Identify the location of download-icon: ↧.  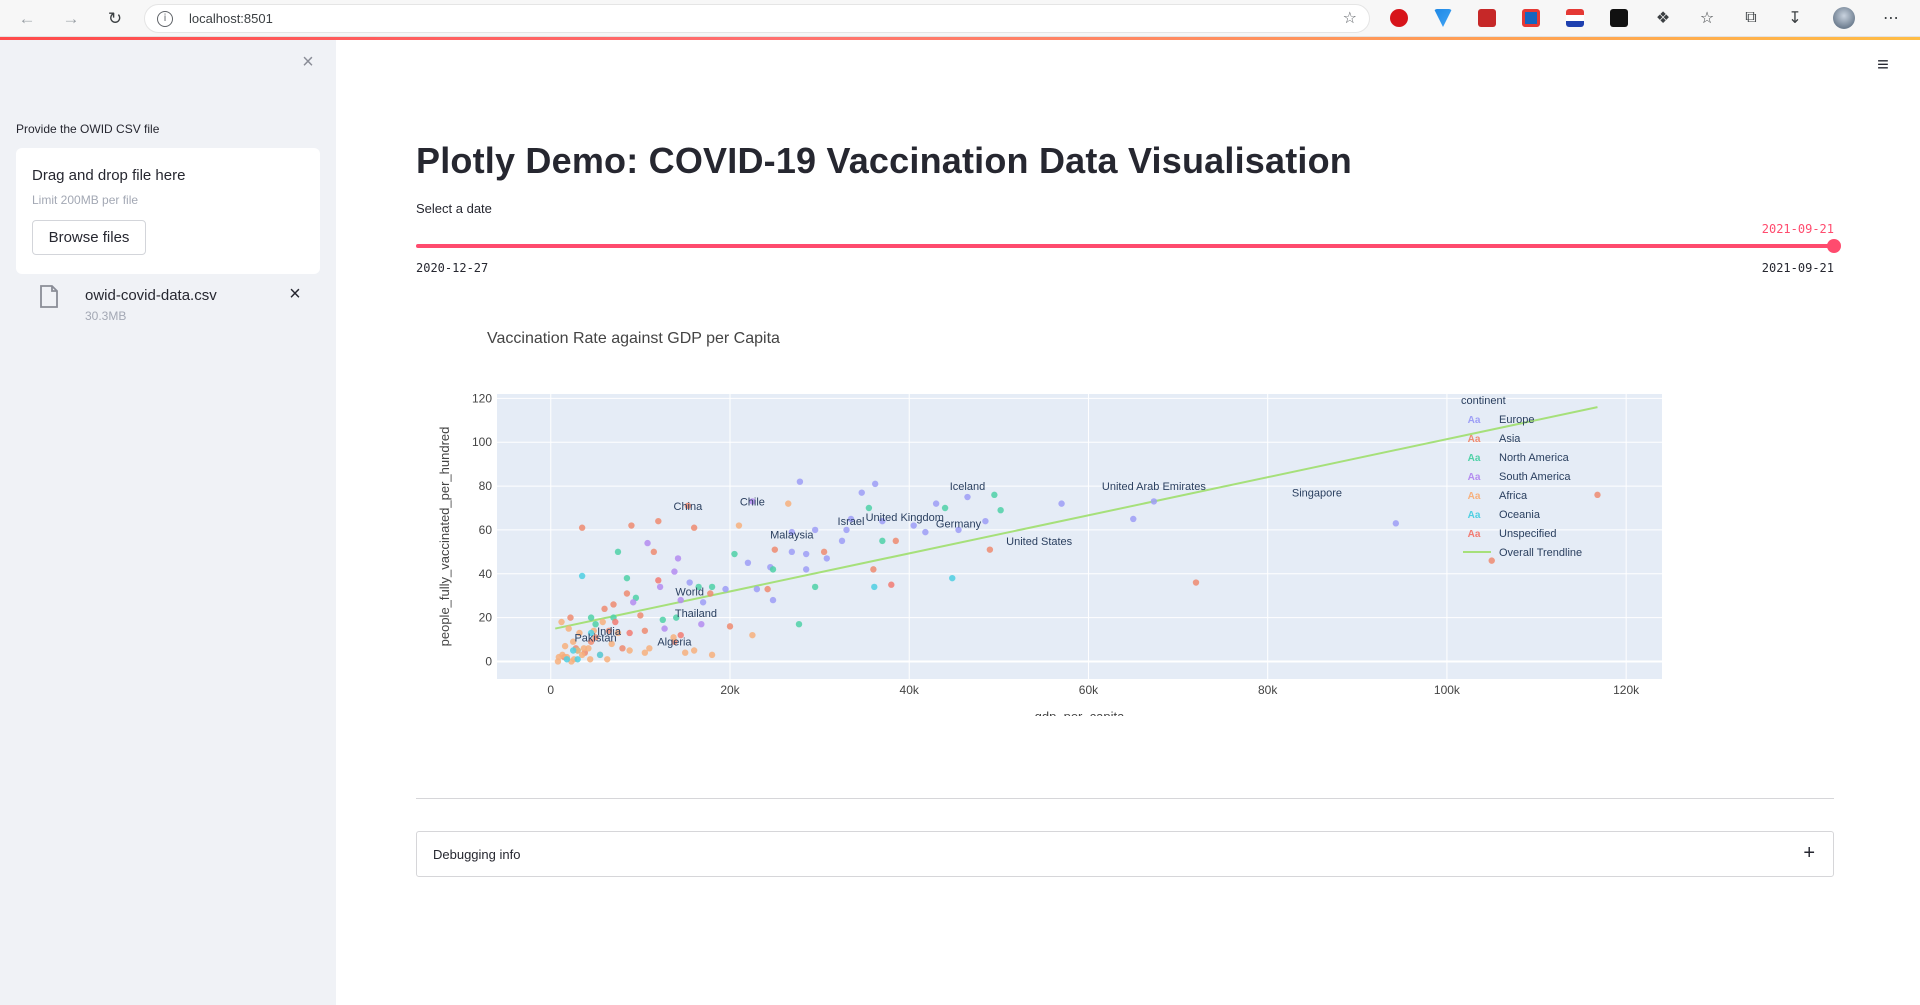
(1795, 18).